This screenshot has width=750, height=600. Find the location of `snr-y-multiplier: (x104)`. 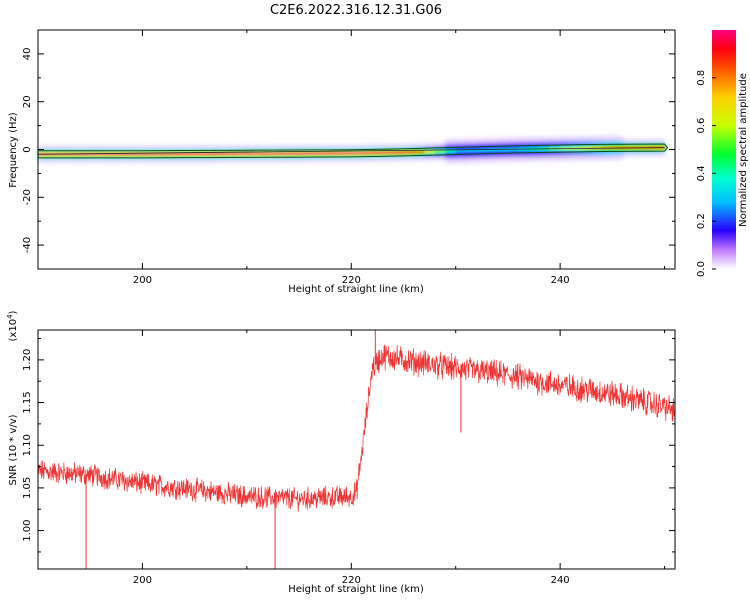

snr-y-multiplier: (x104) is located at coordinates (12, 325).